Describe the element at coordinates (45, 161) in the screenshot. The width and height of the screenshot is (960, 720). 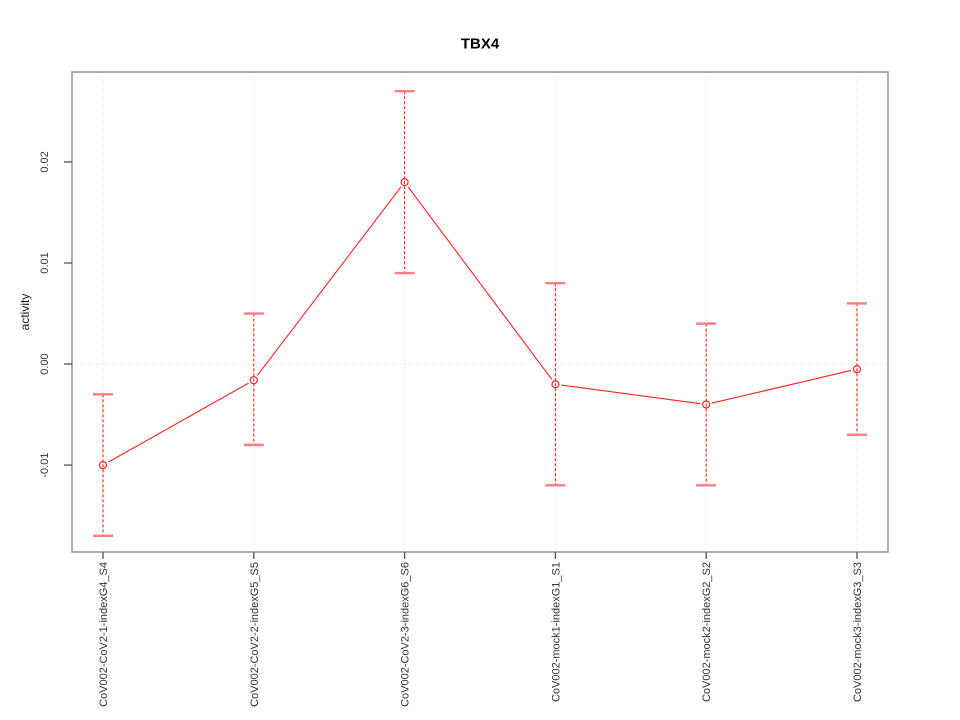
I see `y-tick-label: 0.02` at that location.